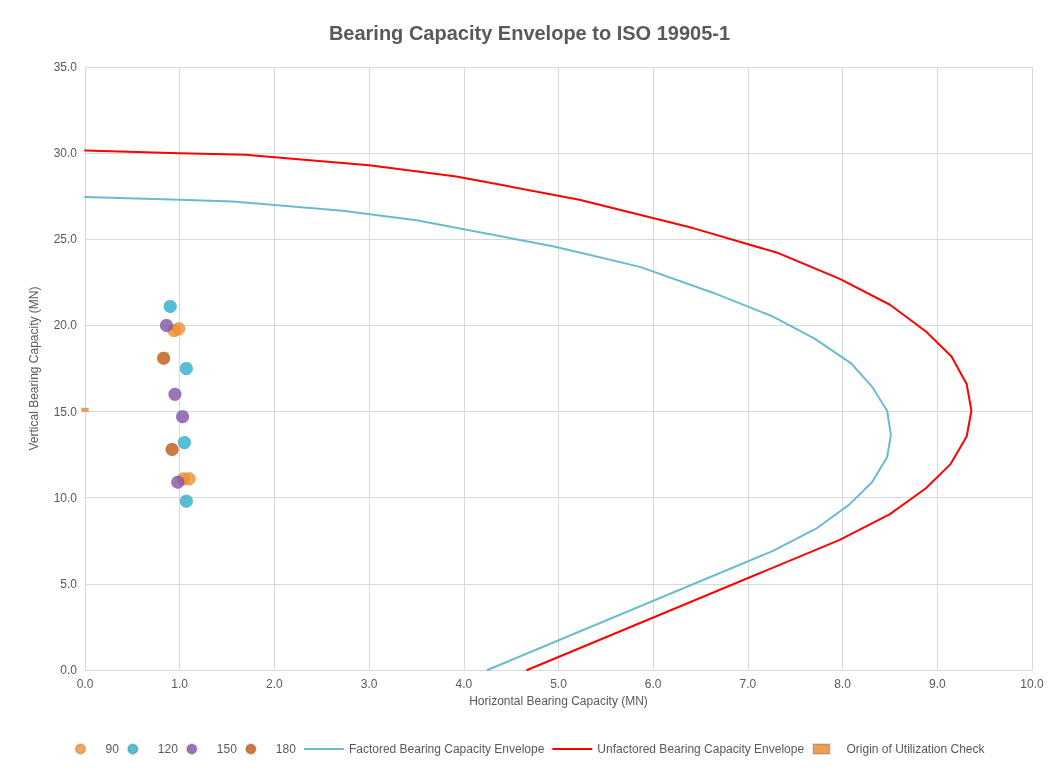 Image resolution: width=1059 pixels, height=772 pixels. I want to click on legend-label: 90, so click(112, 749).